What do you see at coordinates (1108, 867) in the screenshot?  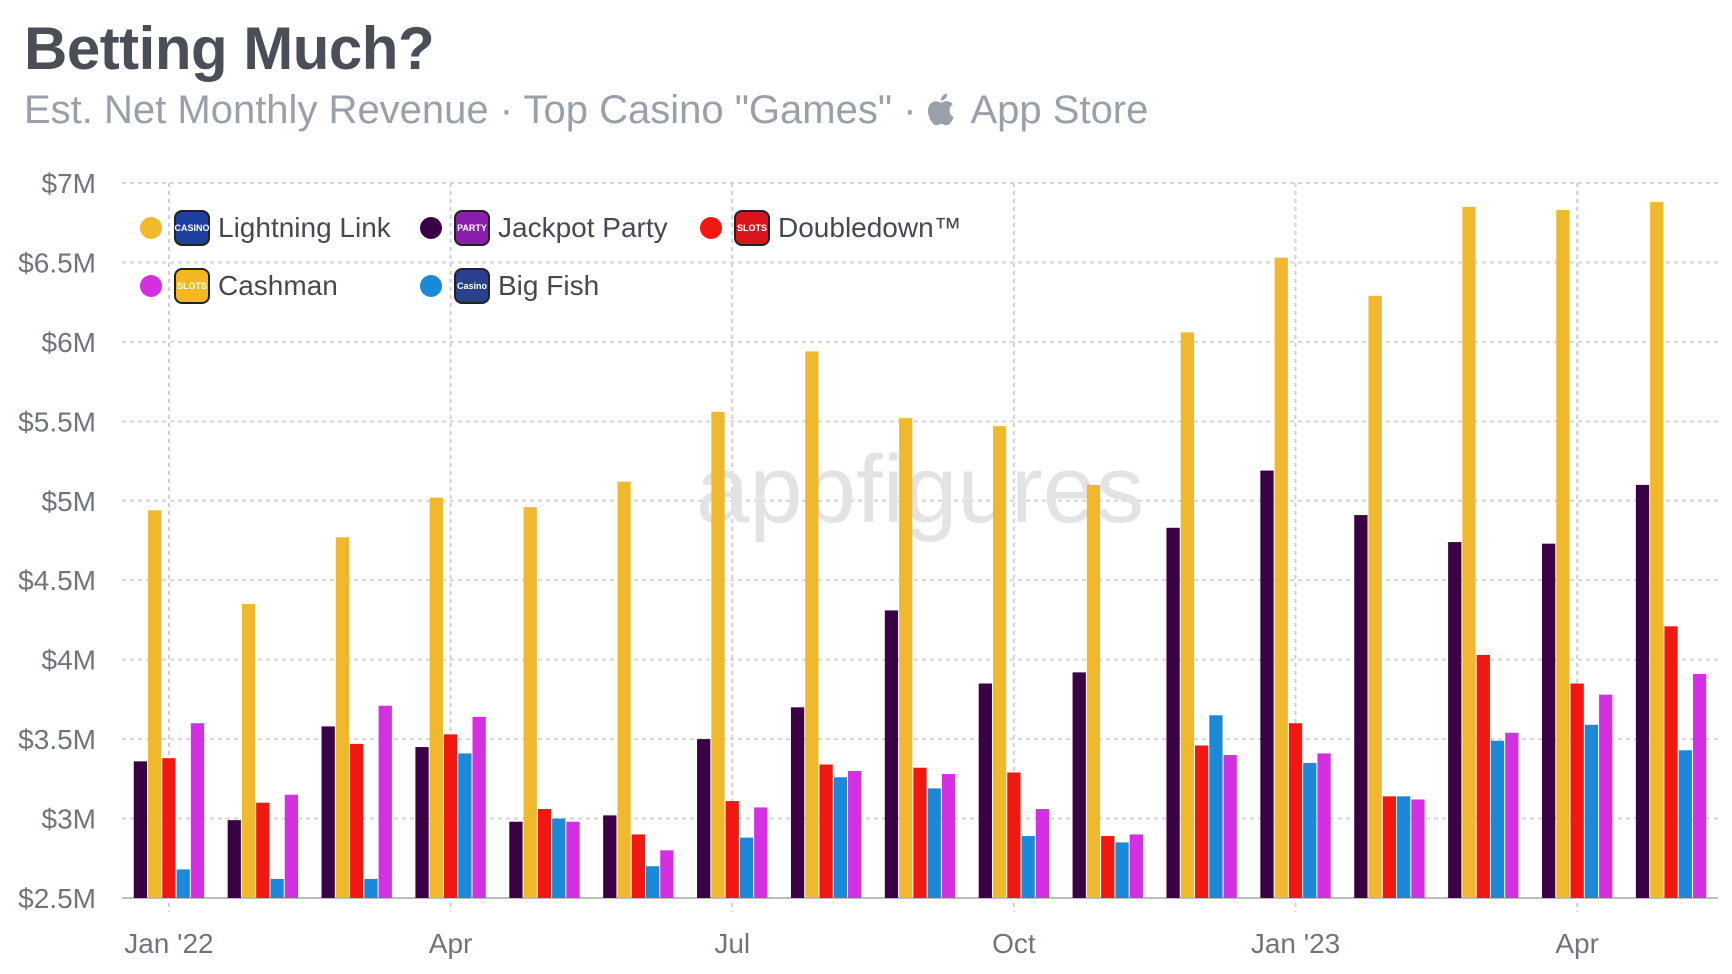 I see `bar-doubledown: Doubledown™ Nov '22: $2.89M` at bounding box center [1108, 867].